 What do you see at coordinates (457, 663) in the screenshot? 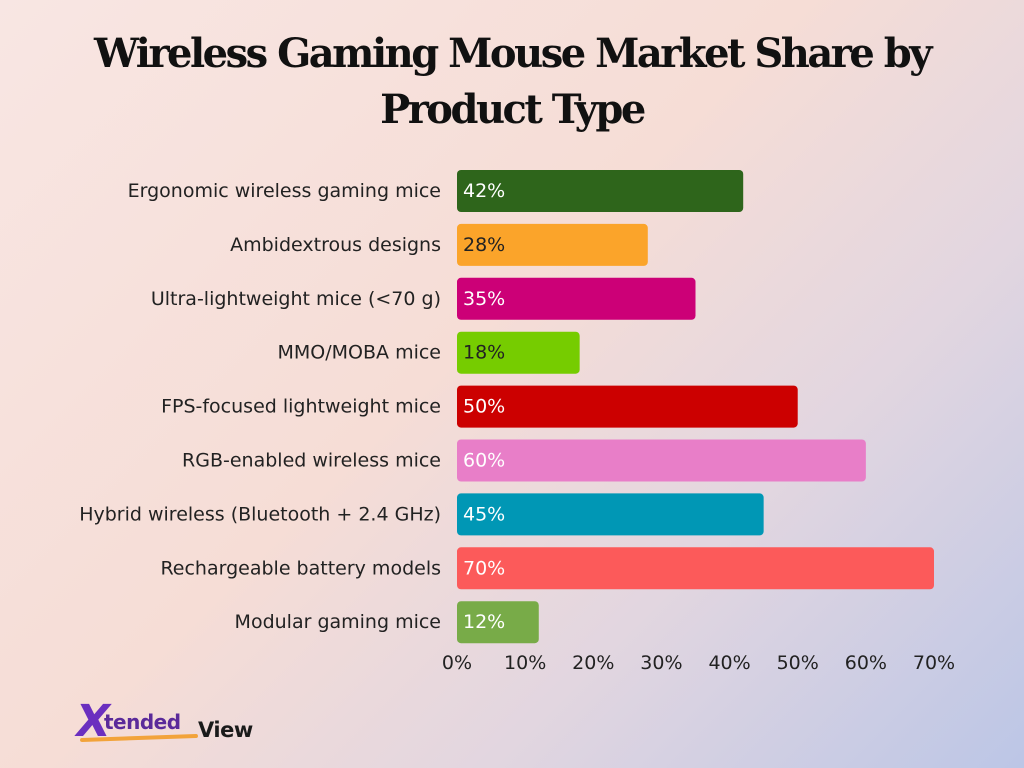
I see `x-tick-label-0: 0%` at bounding box center [457, 663].